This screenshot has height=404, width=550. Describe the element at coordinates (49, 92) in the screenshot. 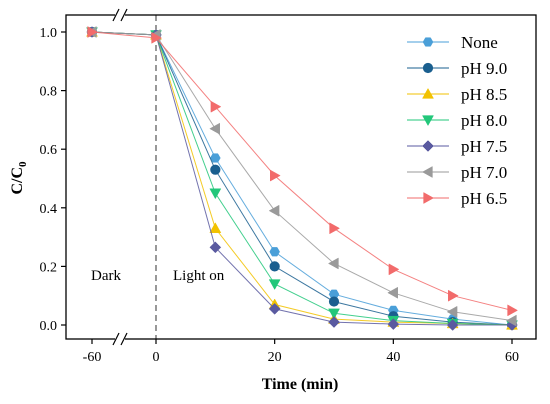

I see `y-tick-label-0.8: 0.8` at that location.